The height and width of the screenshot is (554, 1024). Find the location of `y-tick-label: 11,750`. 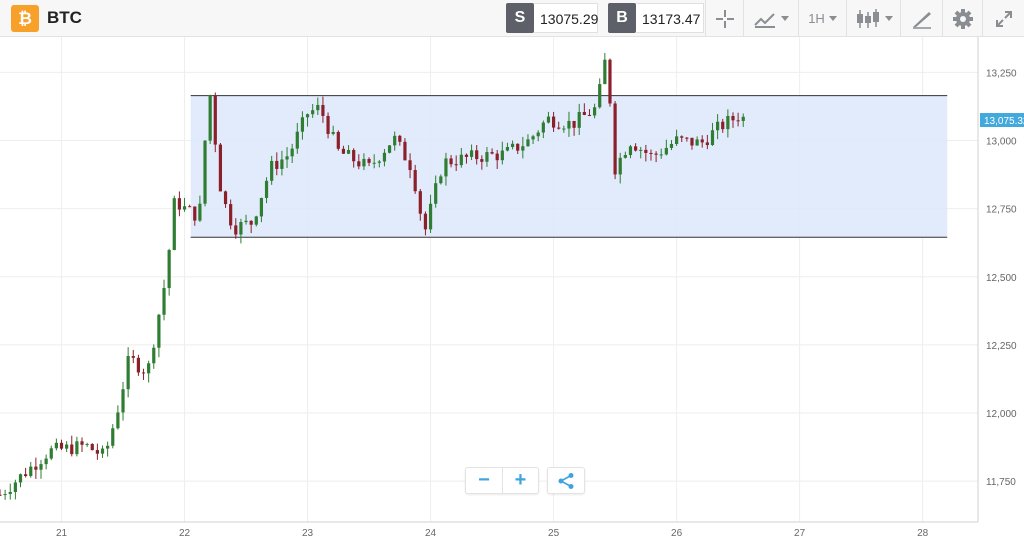

y-tick-label: 11,750 is located at coordinates (1001, 482).